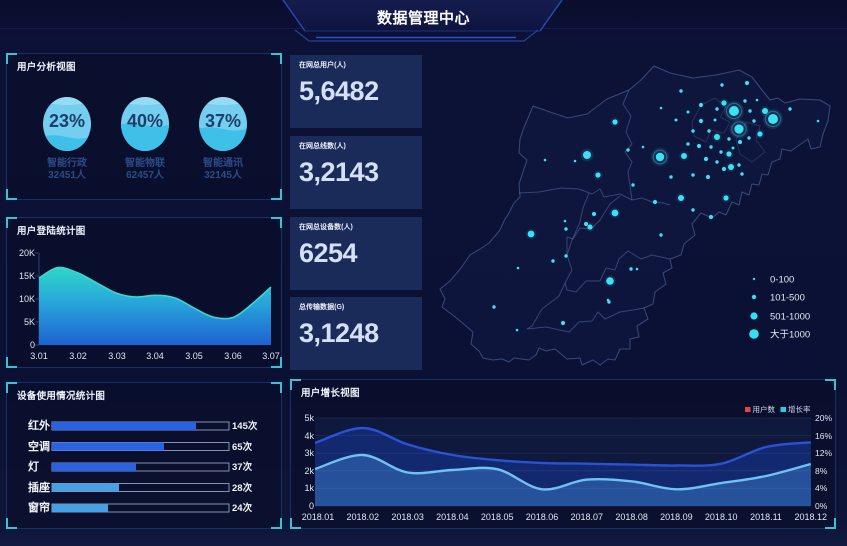 The height and width of the screenshot is (546, 847). What do you see at coordinates (676, 517) in the screenshot?
I see `svg-text: 2018.09` at bounding box center [676, 517].